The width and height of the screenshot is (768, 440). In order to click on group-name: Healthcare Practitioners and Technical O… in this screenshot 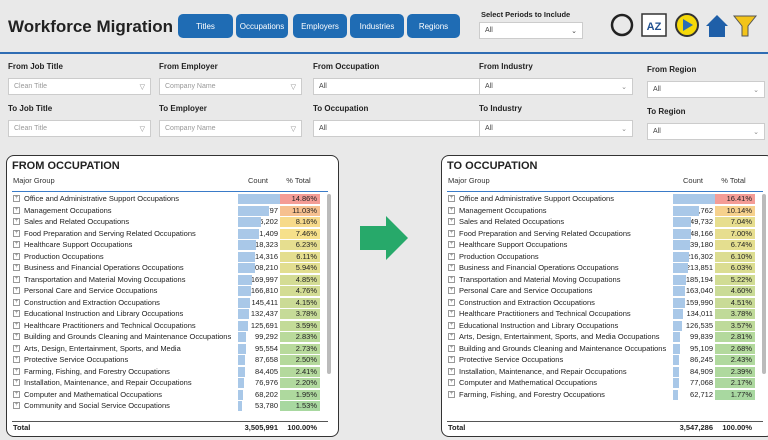, I will do `click(104, 325)`.